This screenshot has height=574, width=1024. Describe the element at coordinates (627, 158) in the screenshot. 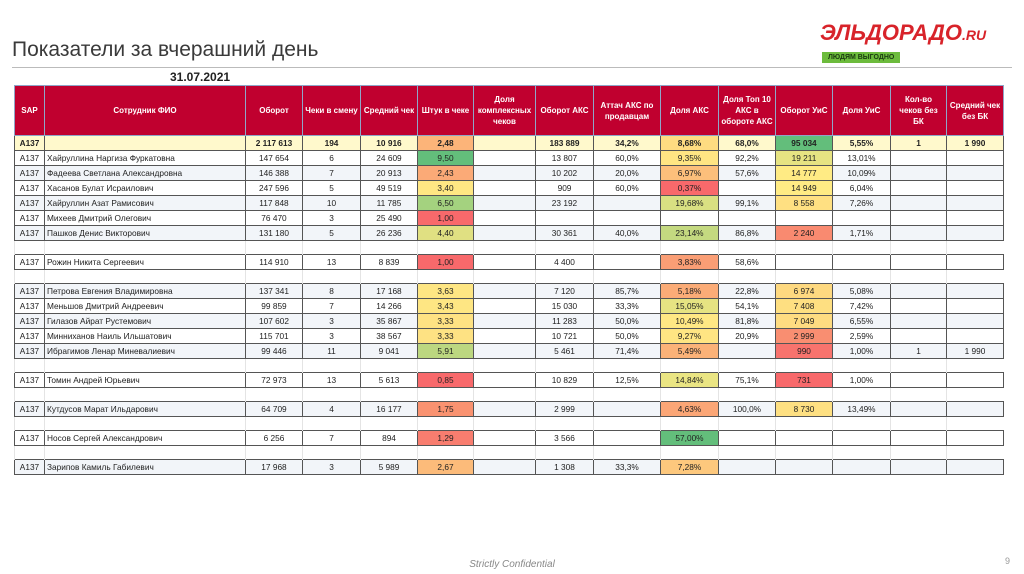

I see `table-cell: 60,0%` at that location.